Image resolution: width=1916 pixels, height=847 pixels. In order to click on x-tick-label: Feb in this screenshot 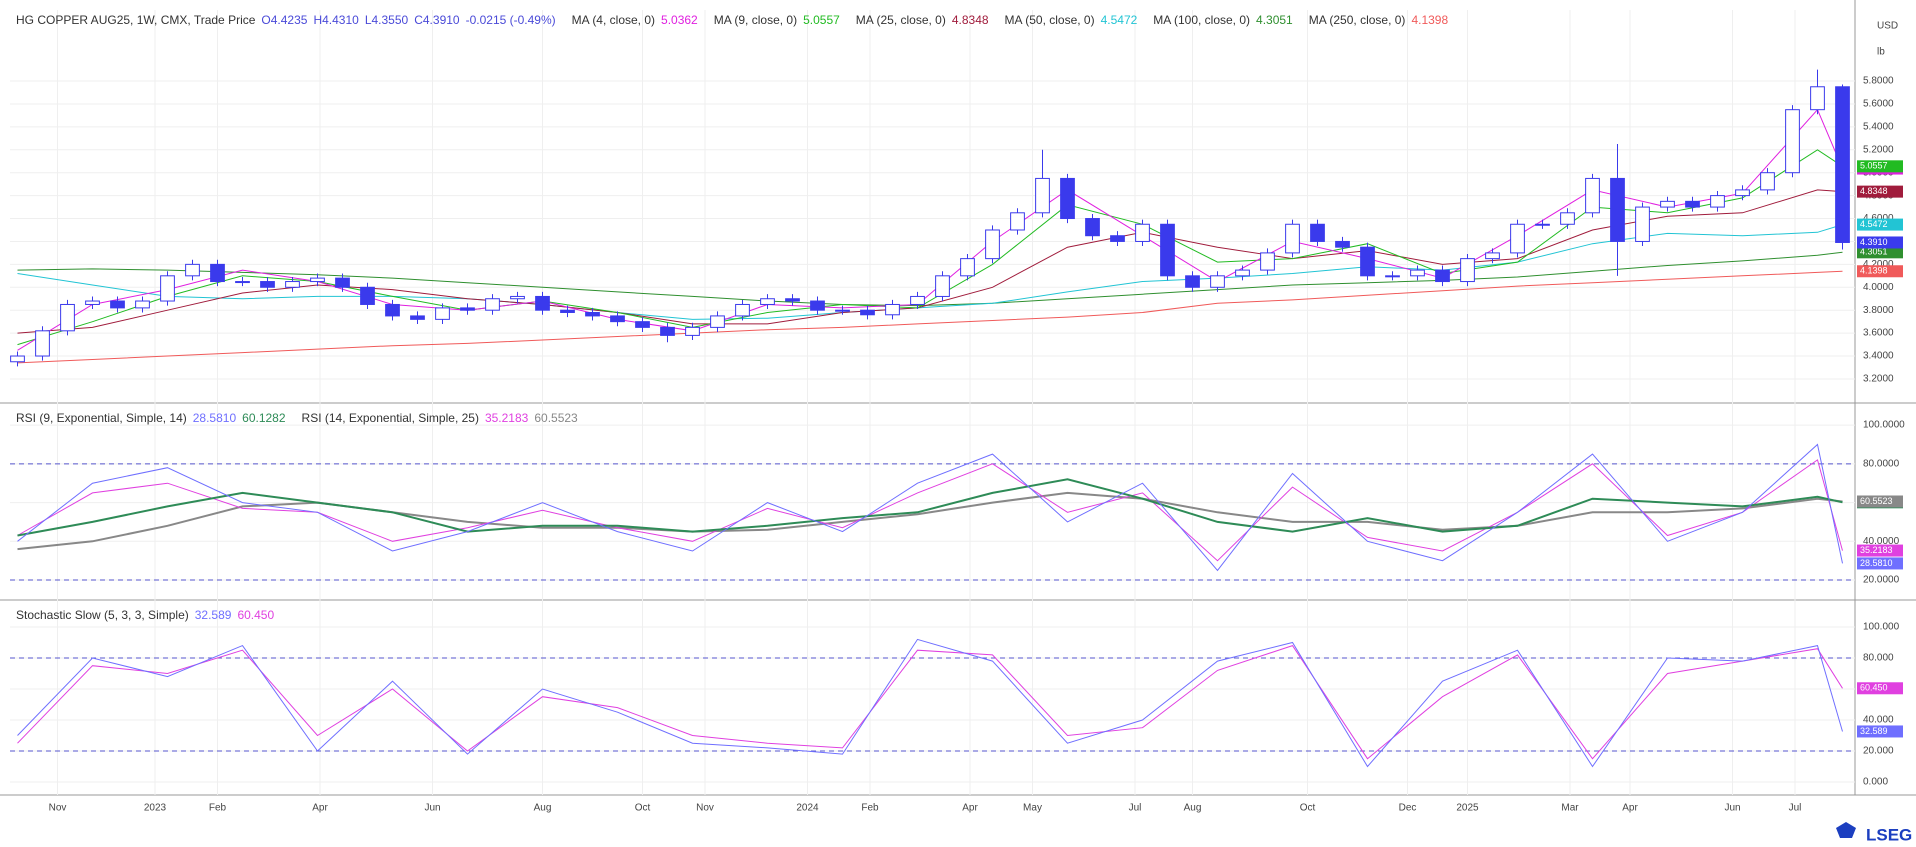, I will do `click(870, 808)`.